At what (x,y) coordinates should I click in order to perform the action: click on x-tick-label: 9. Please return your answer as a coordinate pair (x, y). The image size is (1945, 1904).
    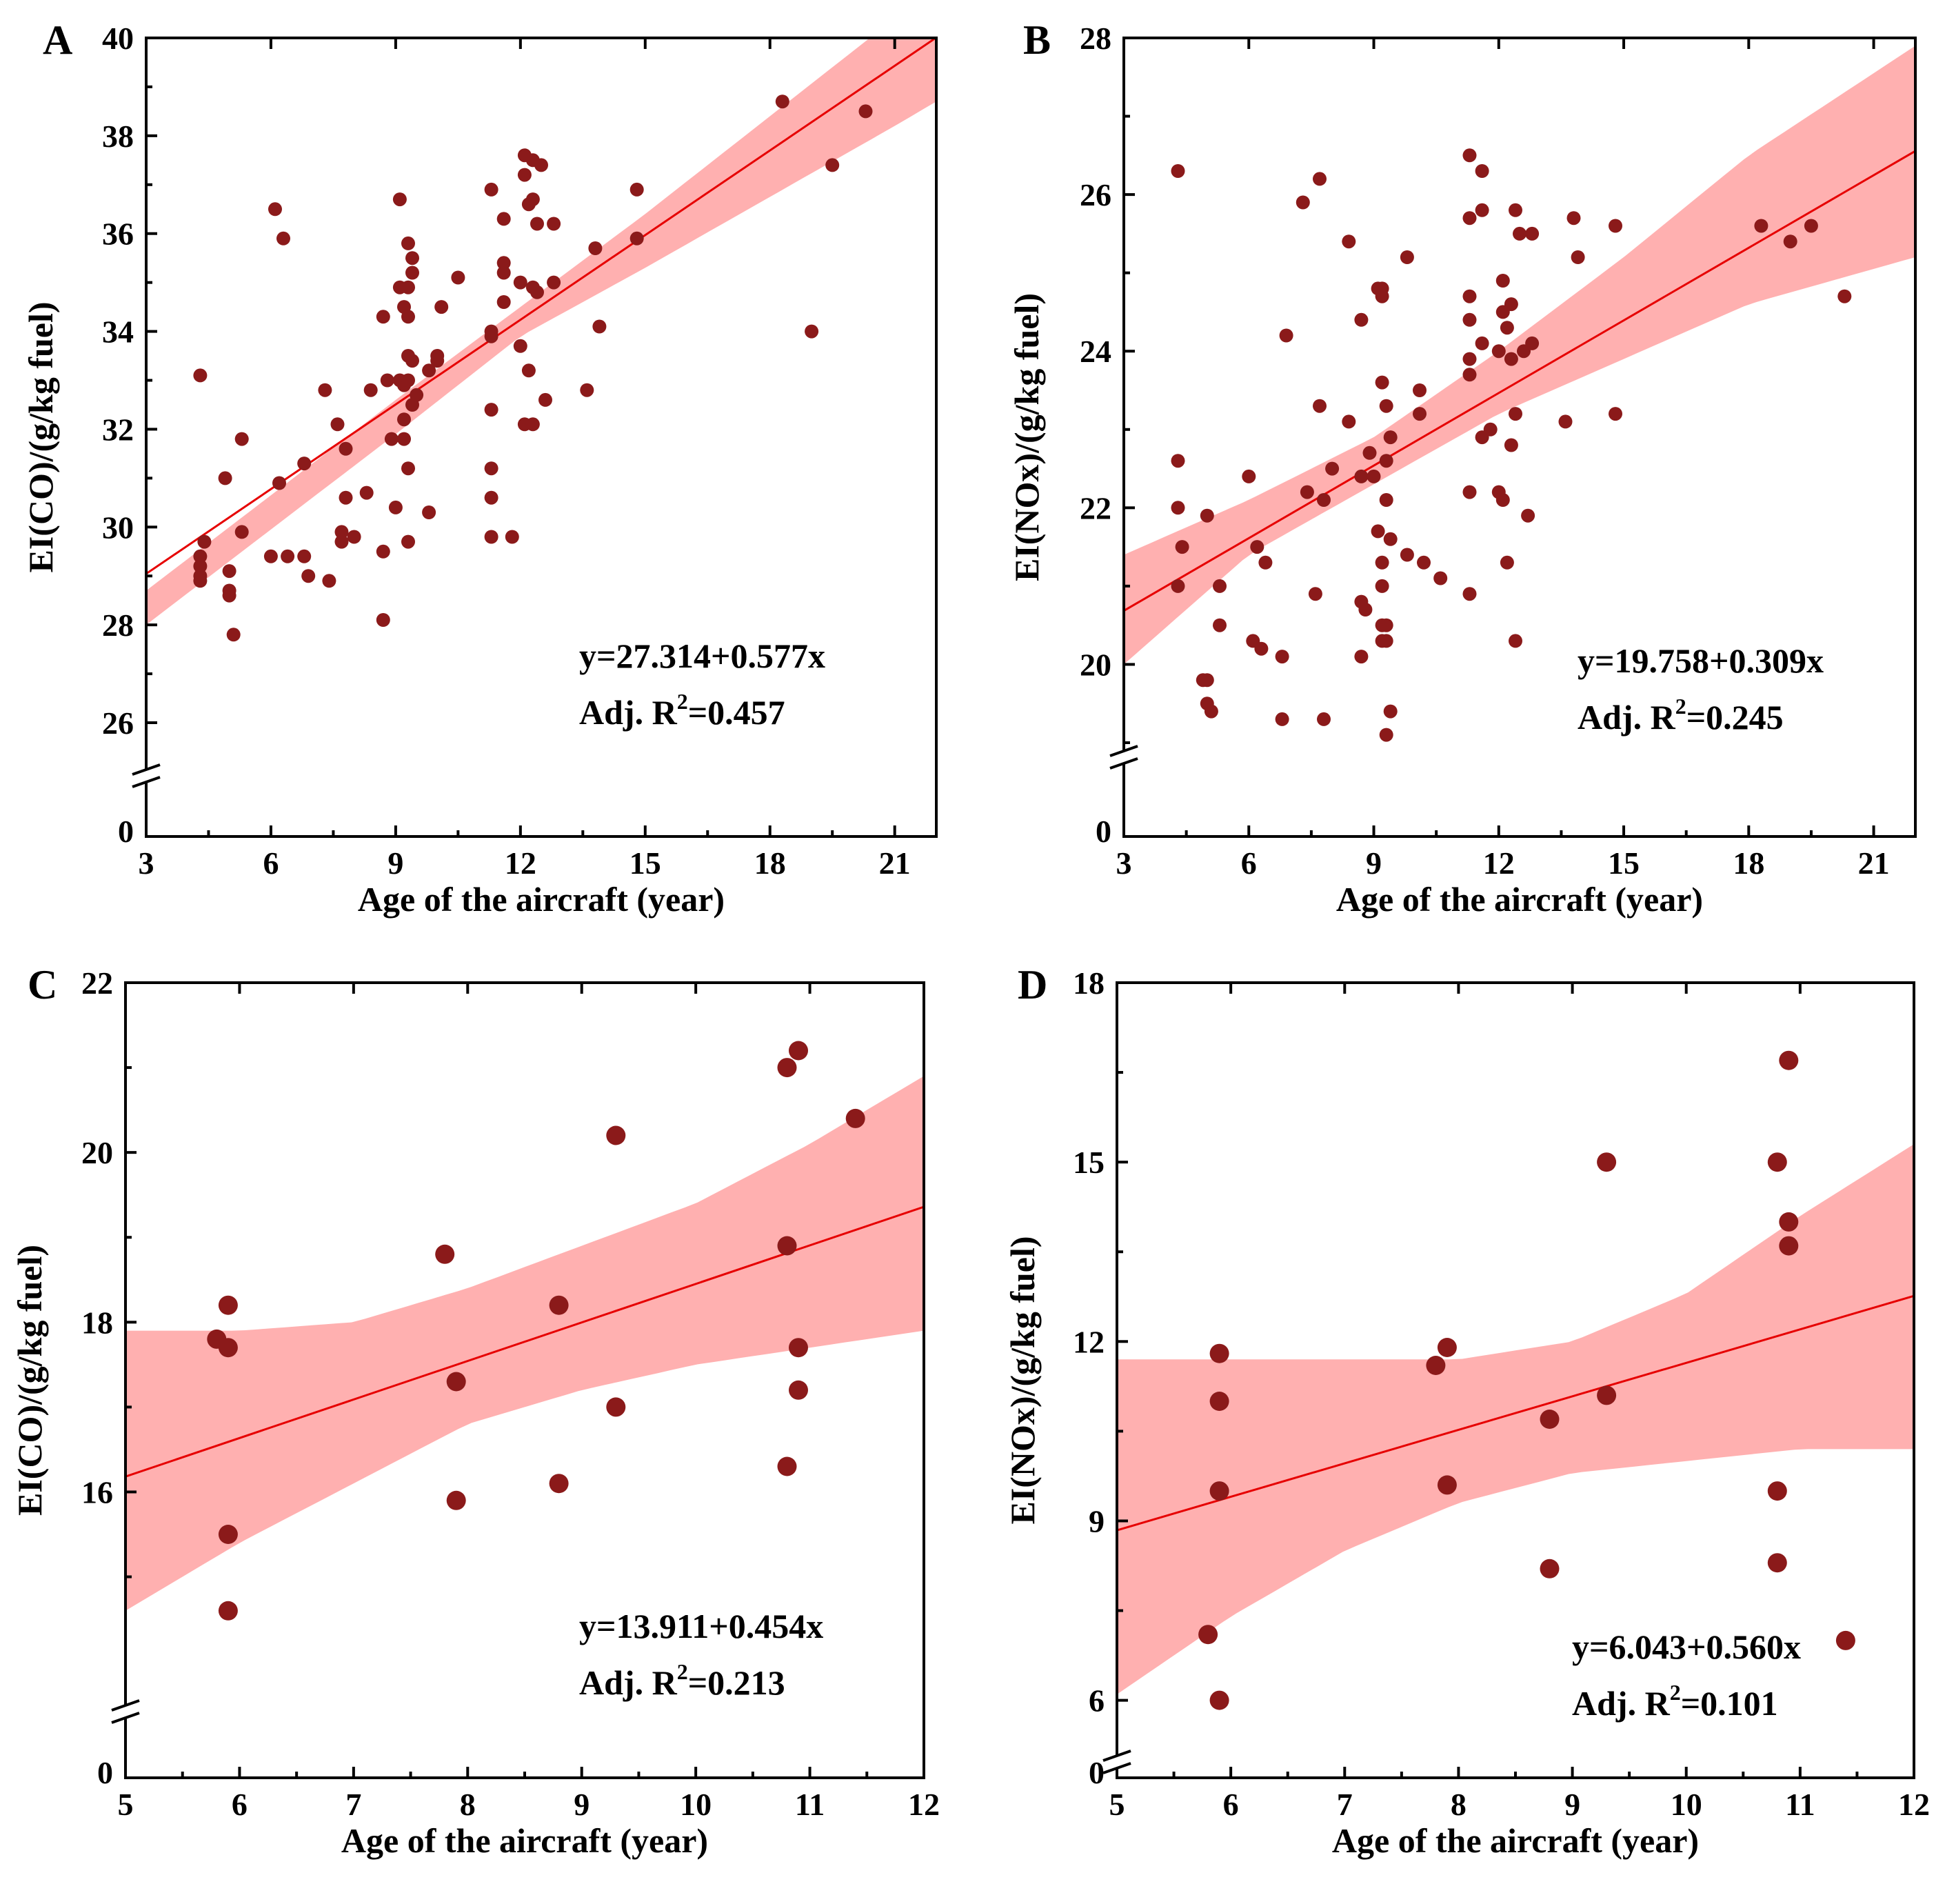
    Looking at the image, I should click on (395, 863).